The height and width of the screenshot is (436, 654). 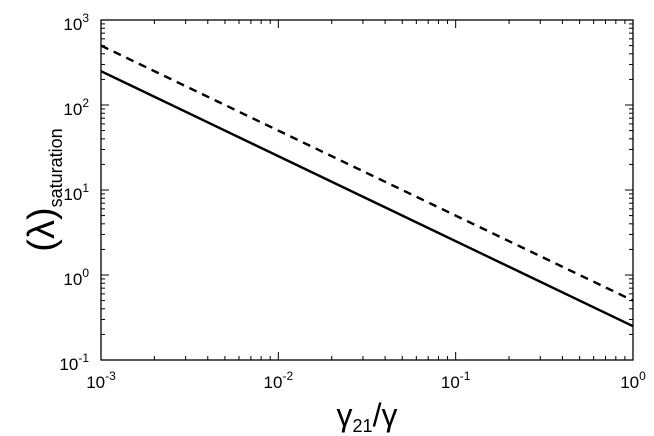 What do you see at coordinates (287, 376) in the screenshot?
I see `x-tick-label-exponent: -2` at bounding box center [287, 376].